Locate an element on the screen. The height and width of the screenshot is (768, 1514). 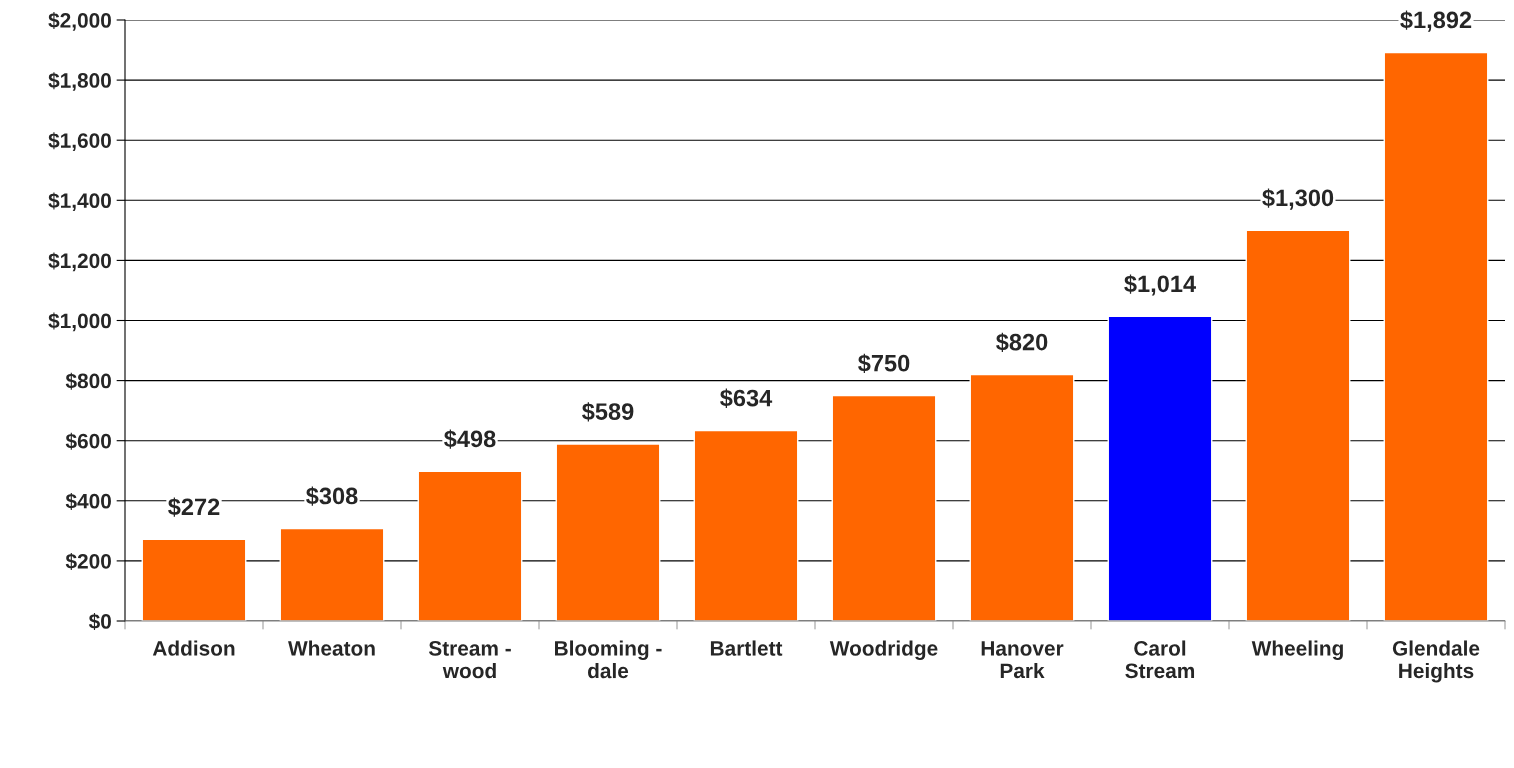
x-tick-label: Bartlett is located at coordinates (746, 648).